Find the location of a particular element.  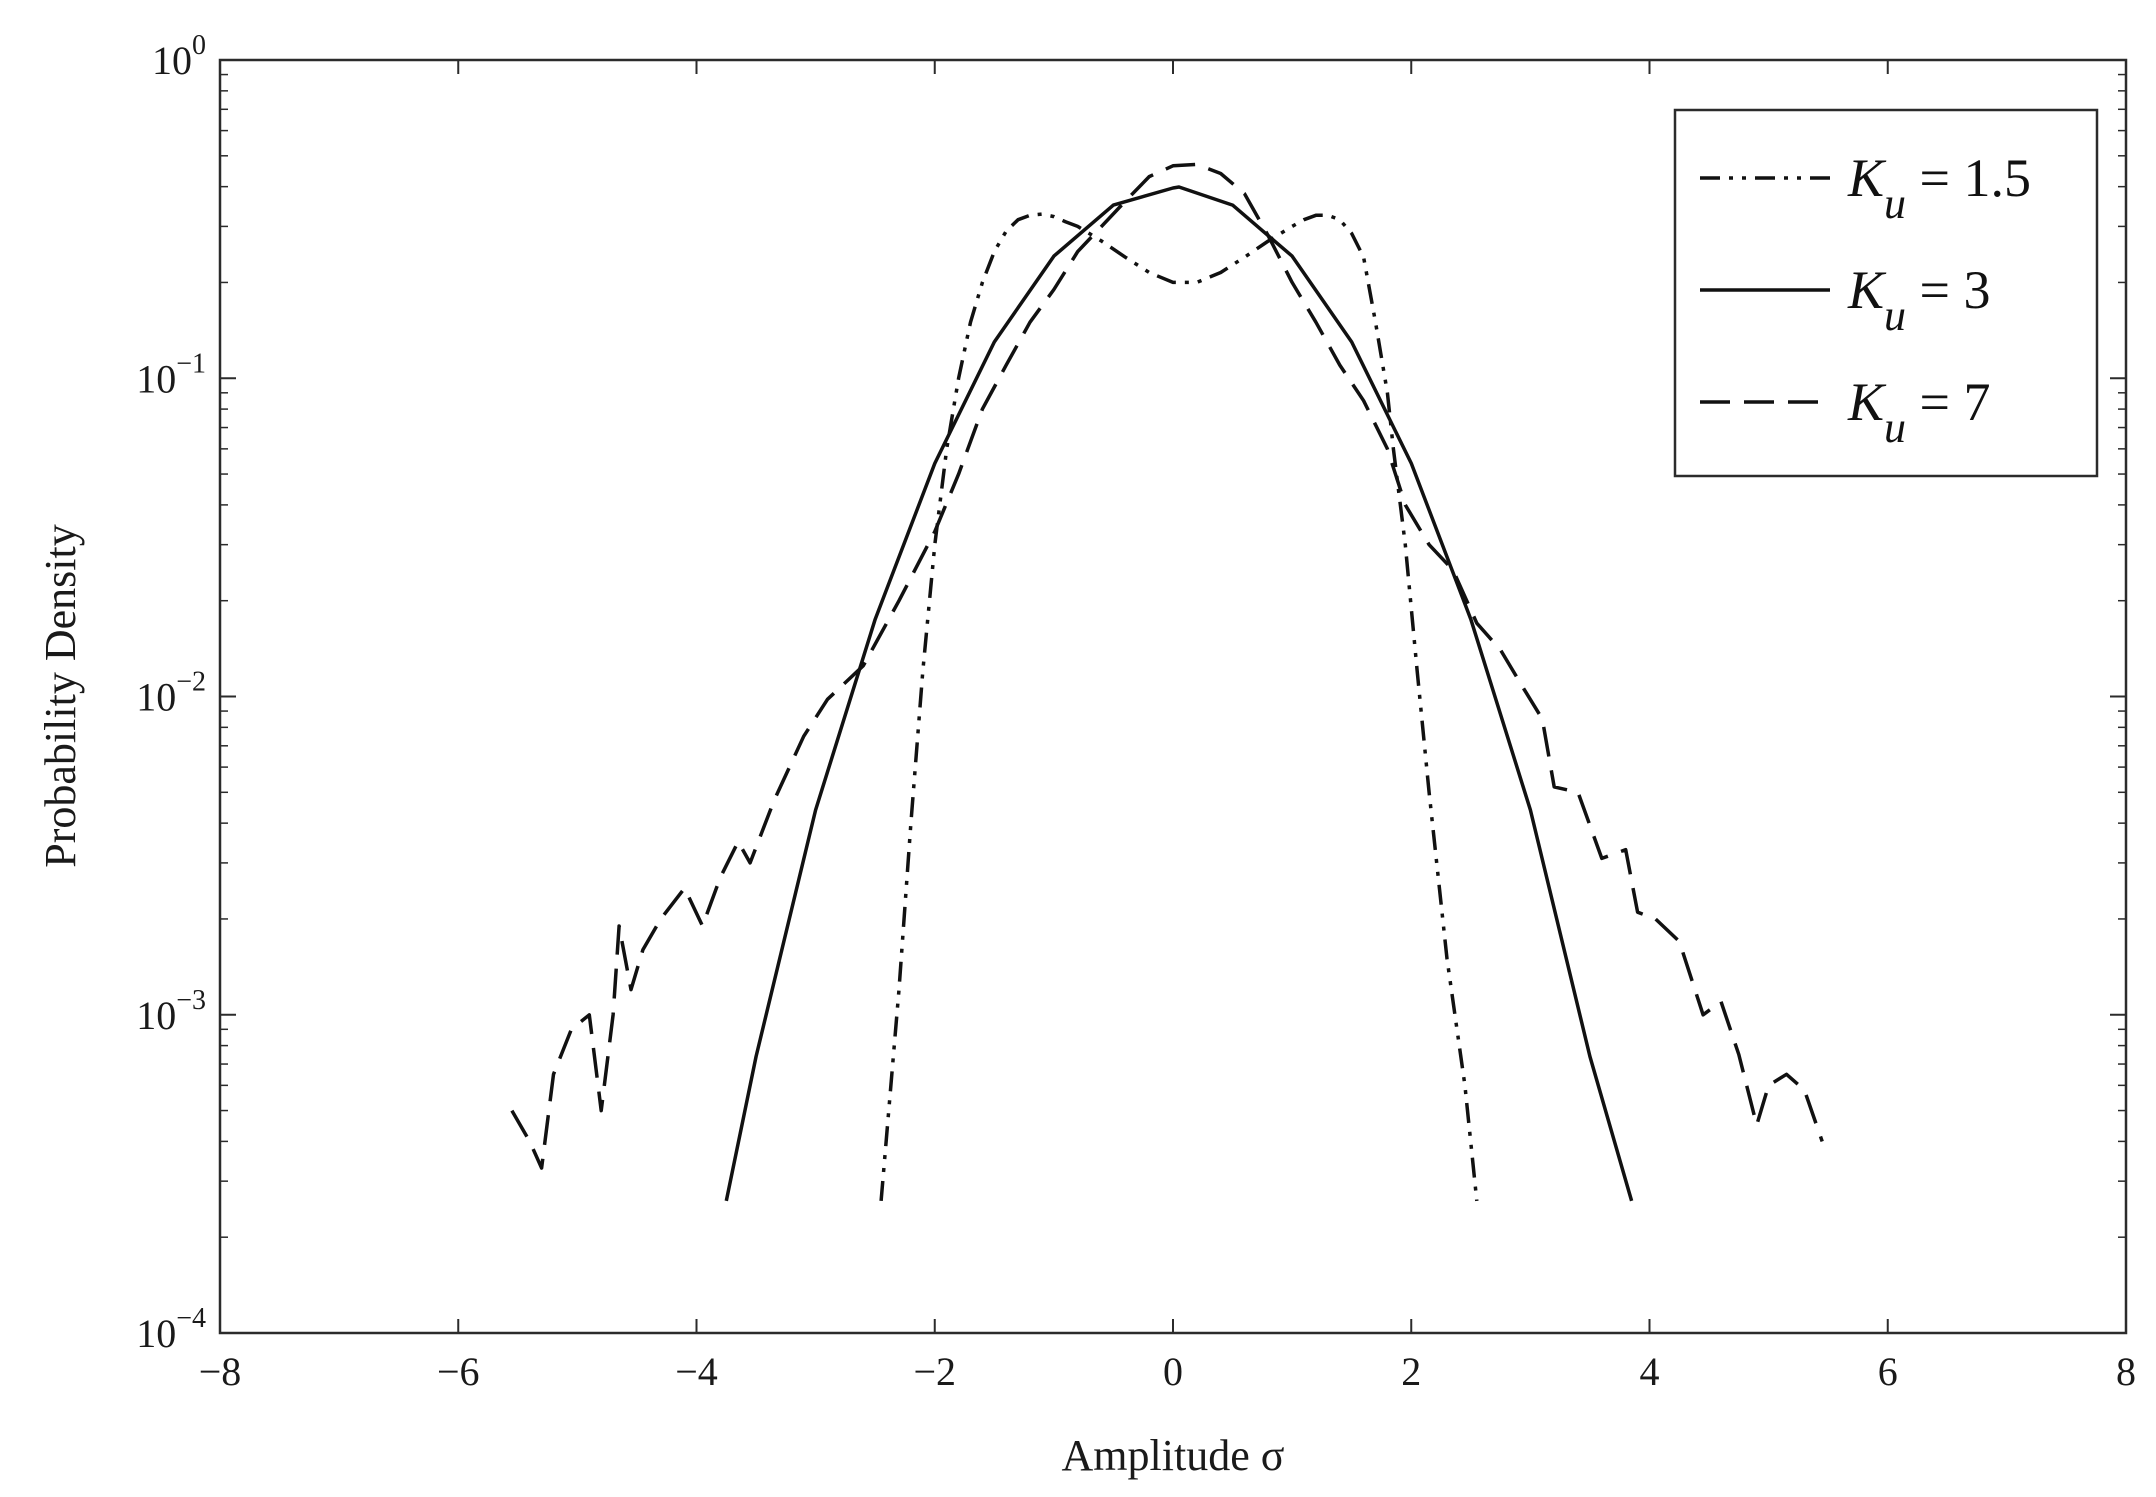

x-tick-label: 0 is located at coordinates (1173, 1371).